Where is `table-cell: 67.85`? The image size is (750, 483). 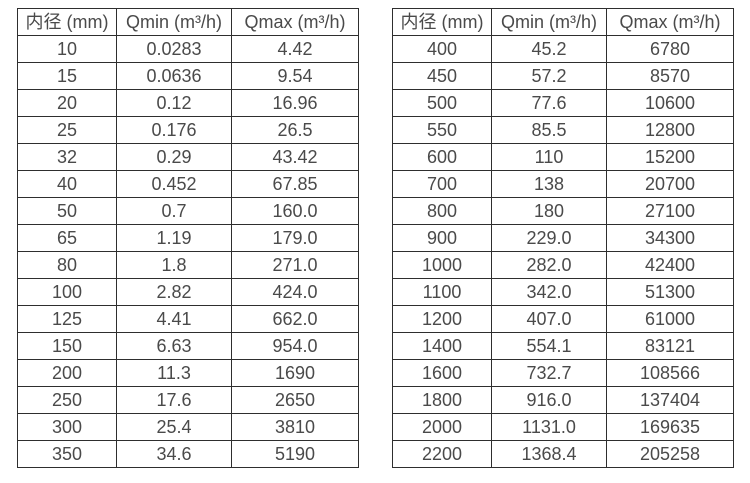 table-cell: 67.85 is located at coordinates (295, 184).